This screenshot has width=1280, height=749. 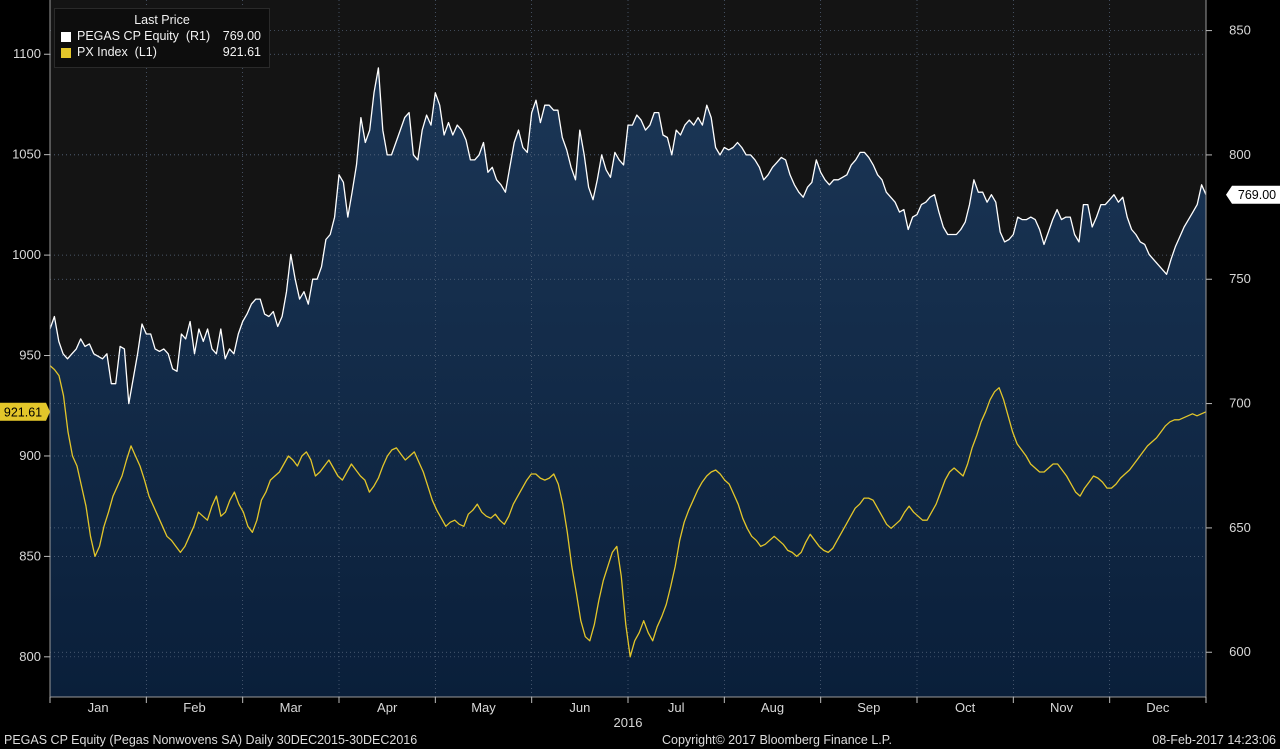 What do you see at coordinates (387, 707) in the screenshot?
I see `x-axis-month-label: Apr` at bounding box center [387, 707].